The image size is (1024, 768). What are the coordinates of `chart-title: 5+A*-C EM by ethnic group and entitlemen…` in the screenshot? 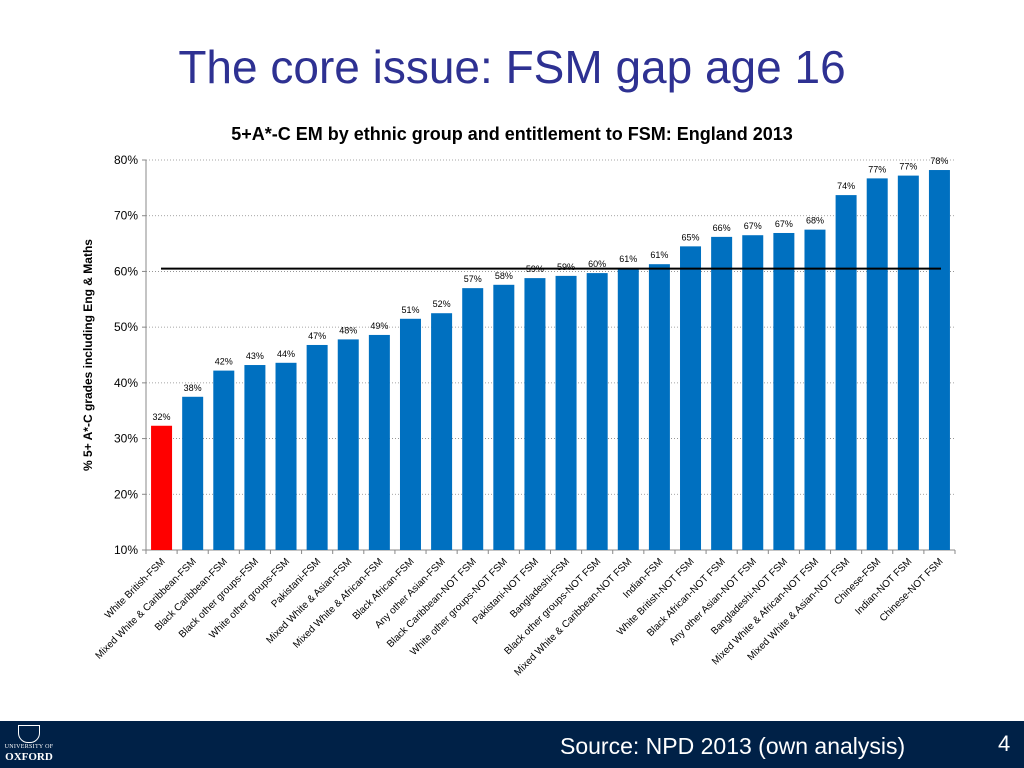 It's located at (512, 134).